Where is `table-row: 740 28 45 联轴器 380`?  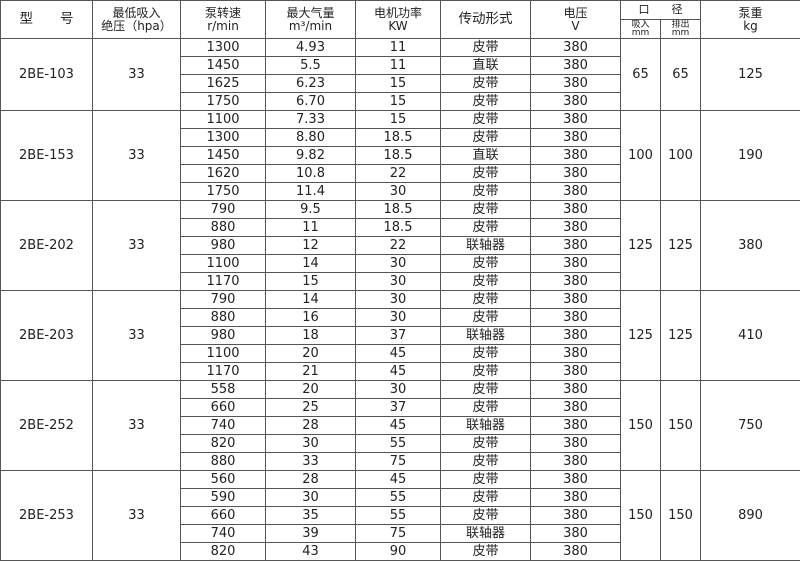 table-row: 740 28 45 联轴器 380 is located at coordinates (400, 425).